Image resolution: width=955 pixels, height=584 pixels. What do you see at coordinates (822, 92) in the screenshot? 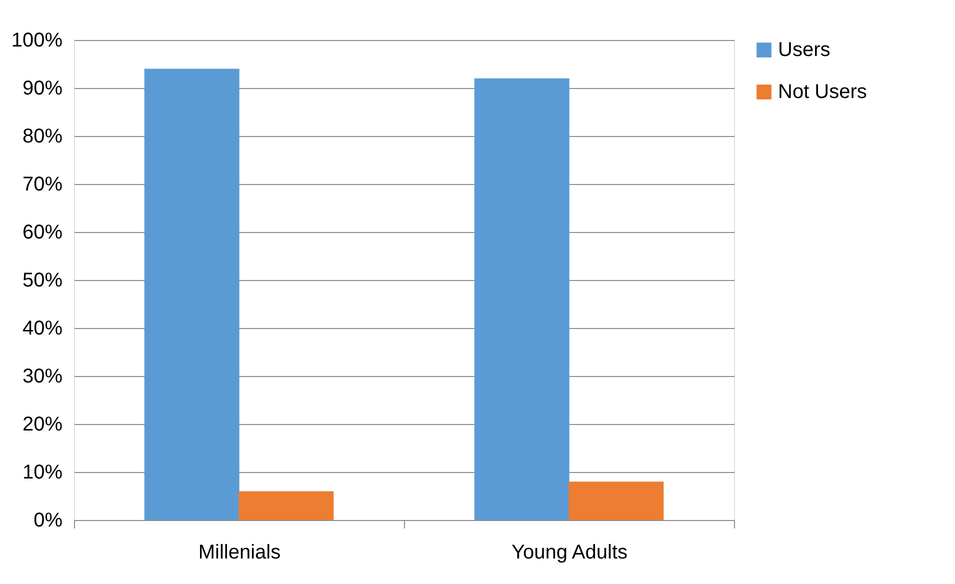
I see `legend-label: Not Users` at bounding box center [822, 92].